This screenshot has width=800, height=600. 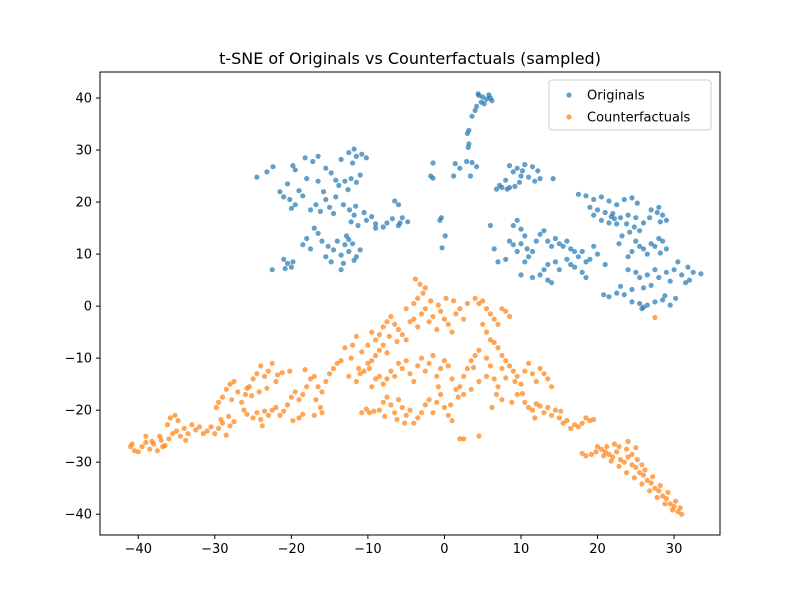 What do you see at coordinates (78, 515) in the screenshot?
I see `y-tick-label: −40` at bounding box center [78, 515].